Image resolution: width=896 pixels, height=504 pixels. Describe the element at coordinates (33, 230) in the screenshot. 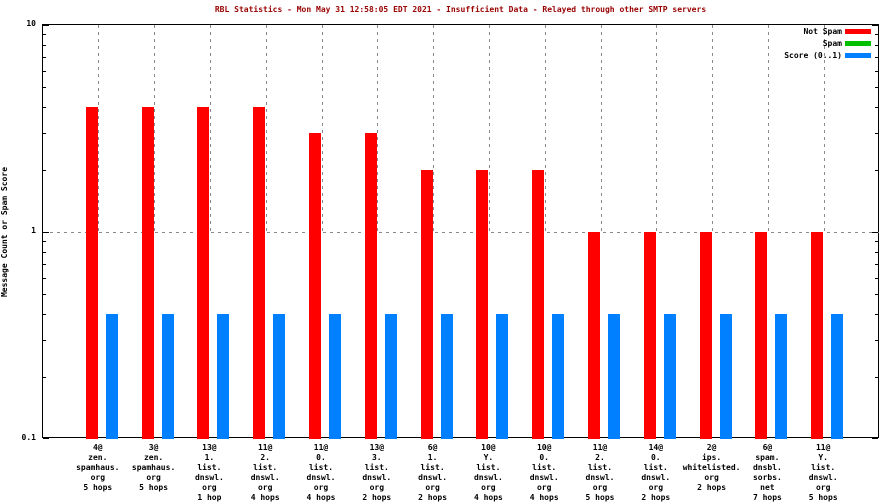

I see `y-tick-label: 1` at that location.